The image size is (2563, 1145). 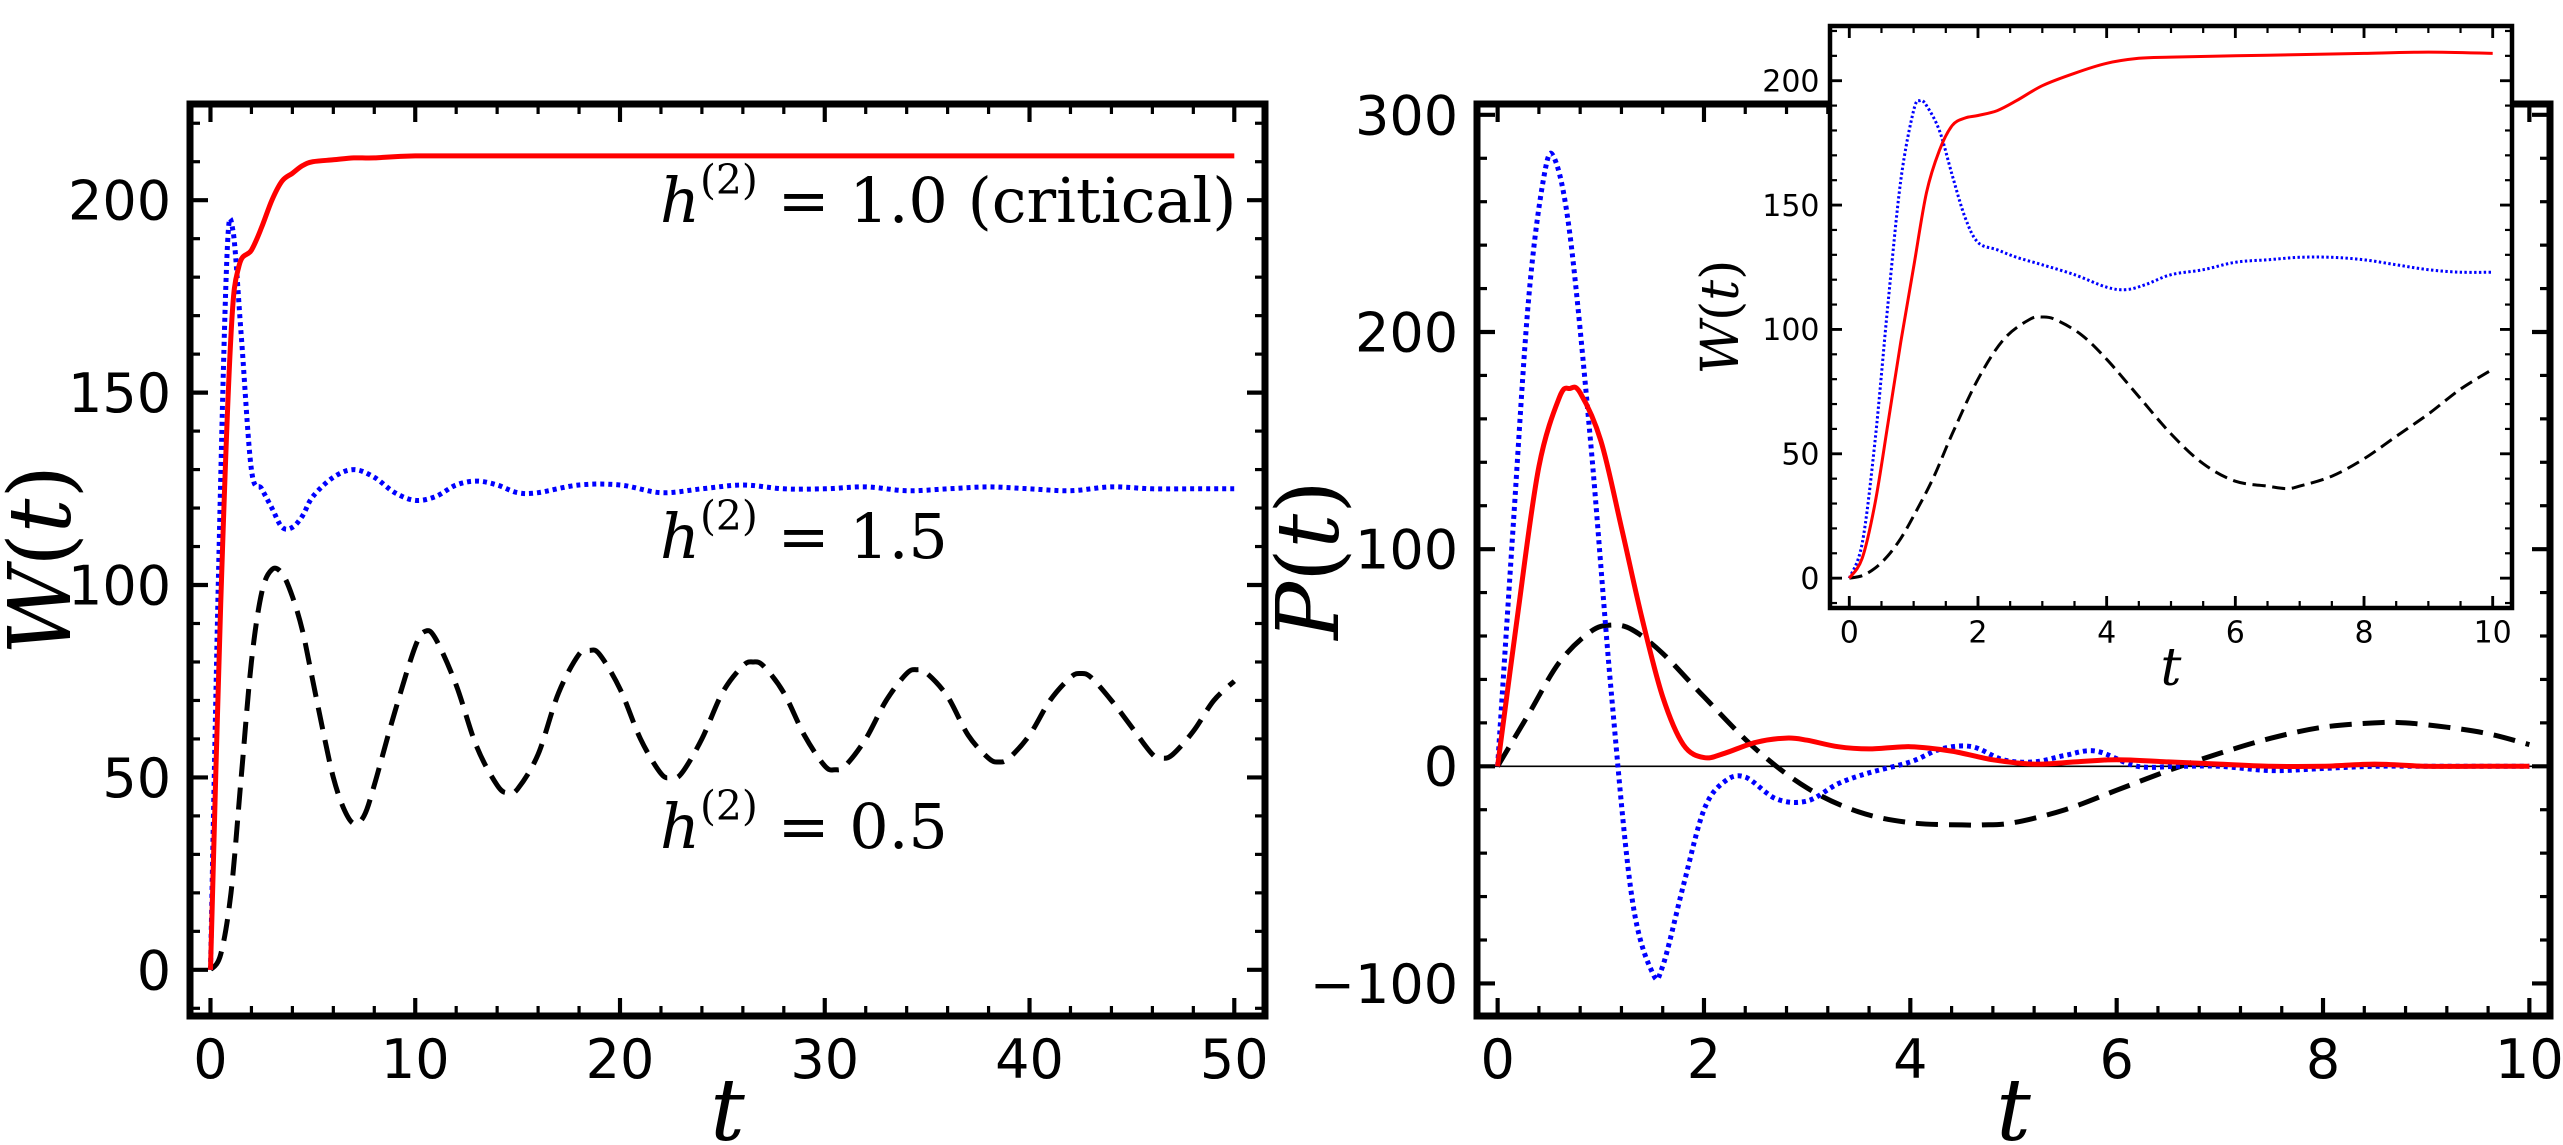 I want to click on axes-frame, so click(x=2171, y=317).